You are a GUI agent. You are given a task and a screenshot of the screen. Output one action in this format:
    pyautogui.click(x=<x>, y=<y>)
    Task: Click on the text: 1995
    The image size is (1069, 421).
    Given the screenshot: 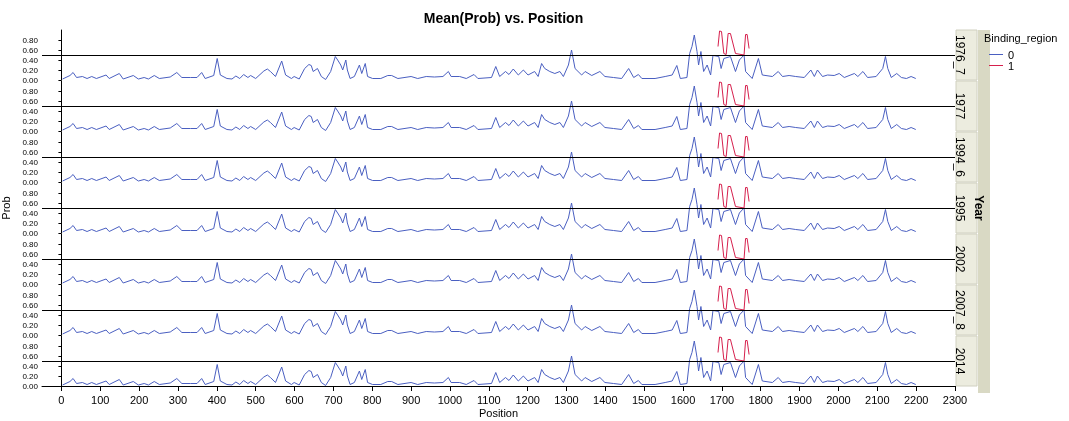 What is the action you would take?
    pyautogui.click(x=960, y=208)
    